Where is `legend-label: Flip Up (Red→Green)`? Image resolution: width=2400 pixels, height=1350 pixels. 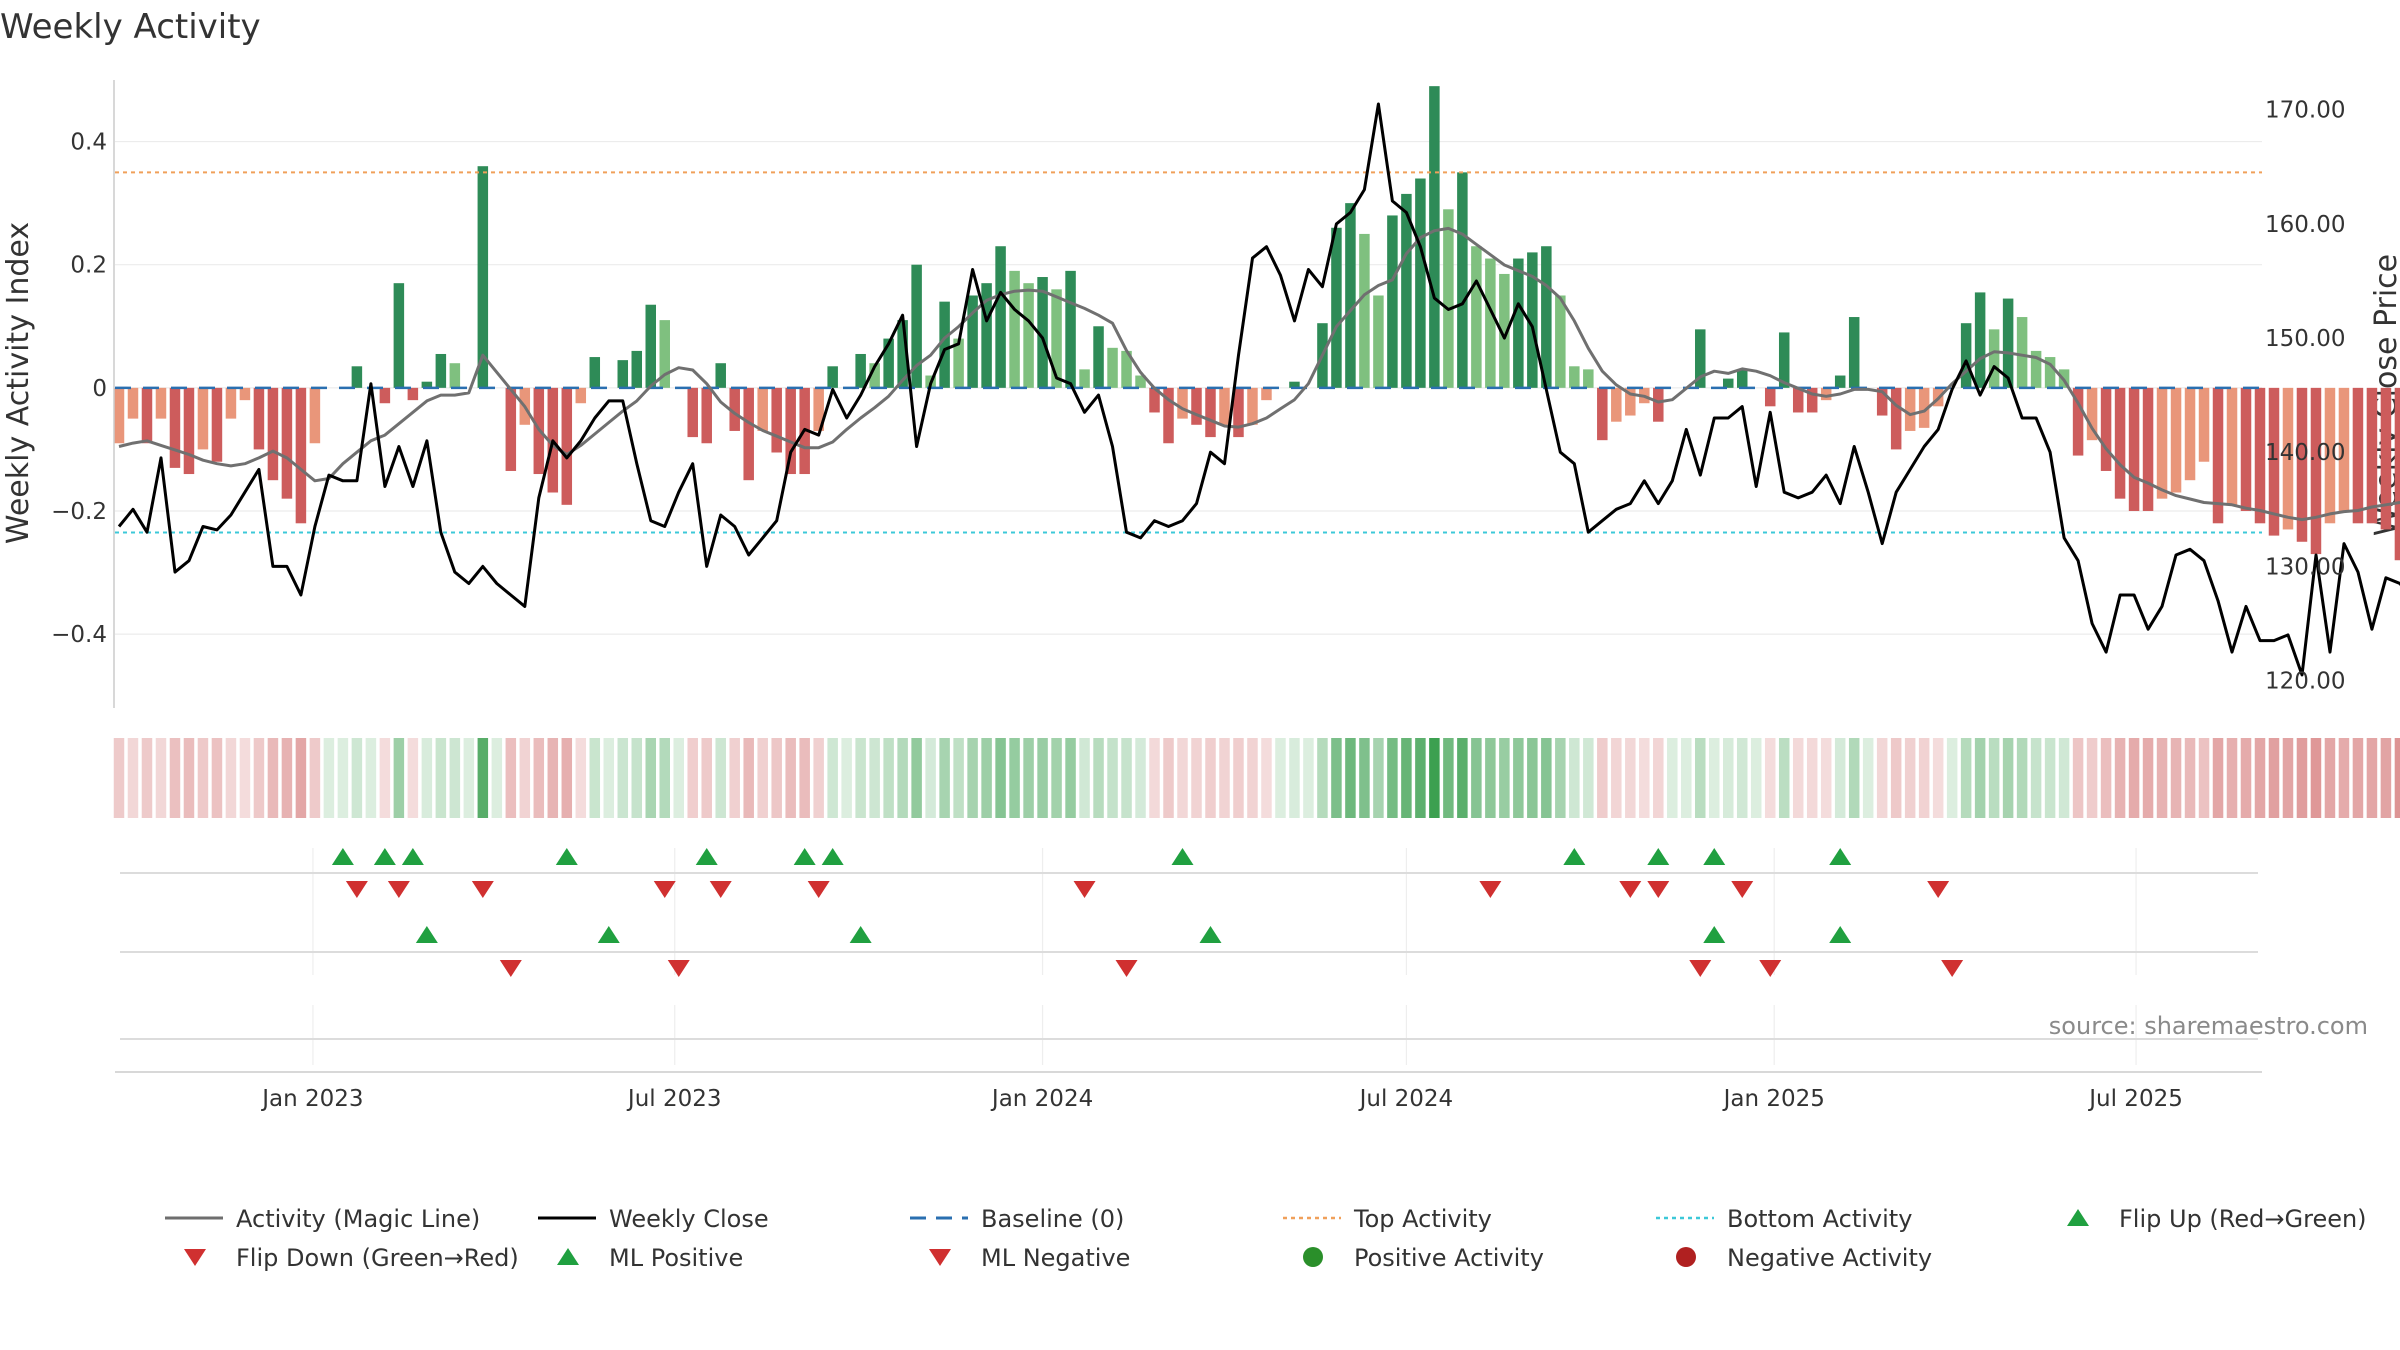 legend-label: Flip Up (Red→Green) is located at coordinates (2243, 1219).